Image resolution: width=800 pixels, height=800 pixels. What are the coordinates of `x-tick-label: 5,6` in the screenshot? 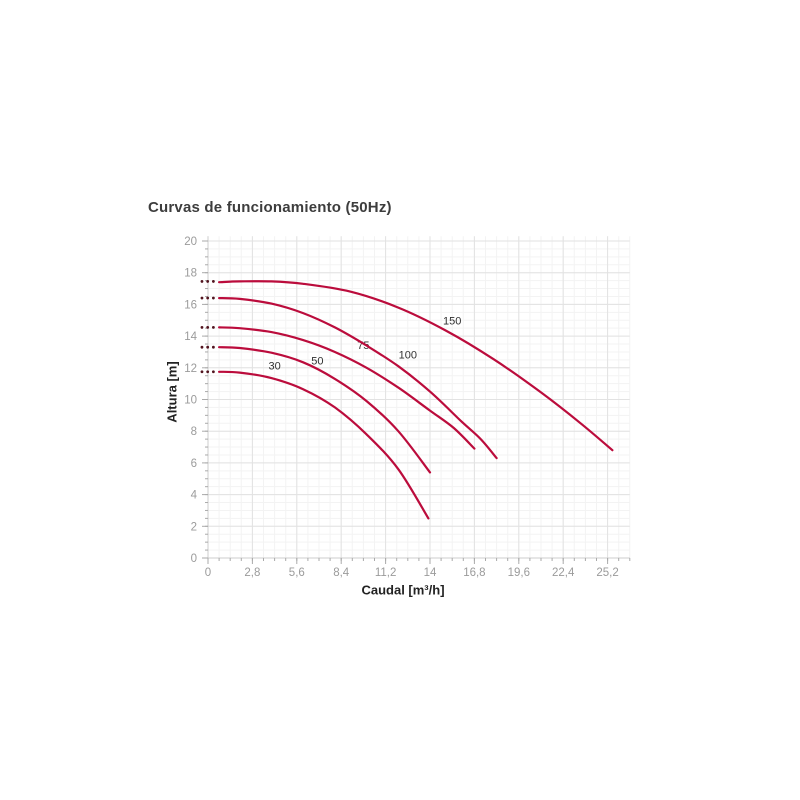 It's located at (297, 573).